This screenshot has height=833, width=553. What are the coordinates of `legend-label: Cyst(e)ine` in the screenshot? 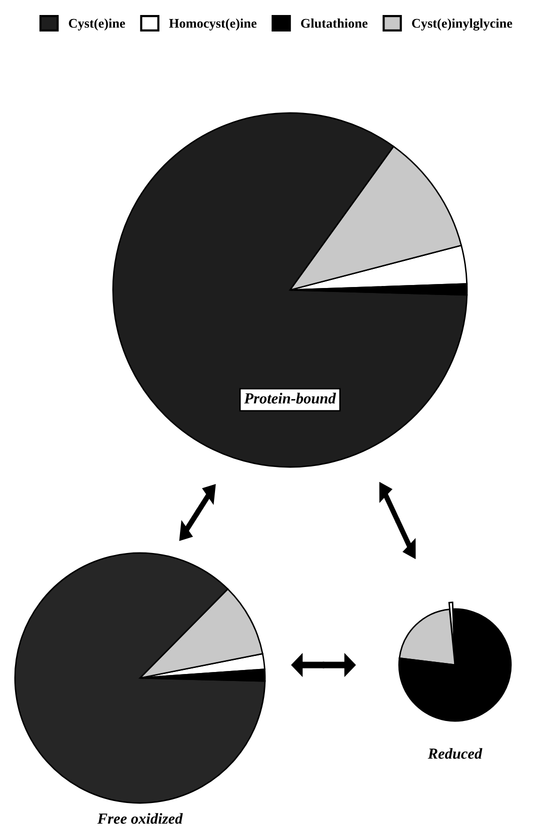 It's located at (97, 24).